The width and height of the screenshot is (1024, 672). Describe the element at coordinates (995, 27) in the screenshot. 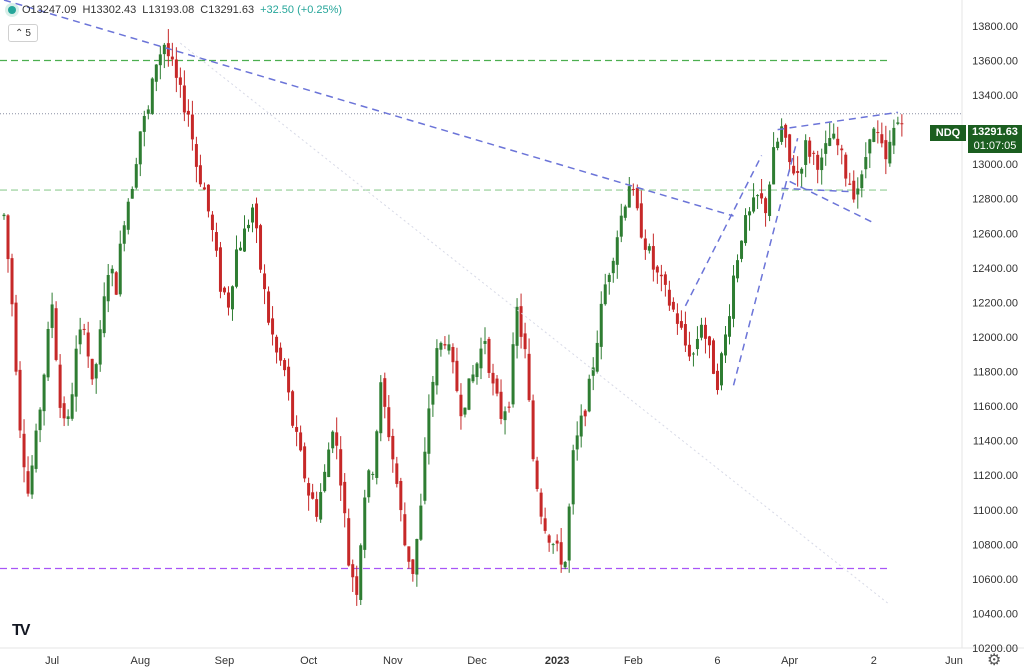

I see `y-tick-label: 13800.00` at that location.